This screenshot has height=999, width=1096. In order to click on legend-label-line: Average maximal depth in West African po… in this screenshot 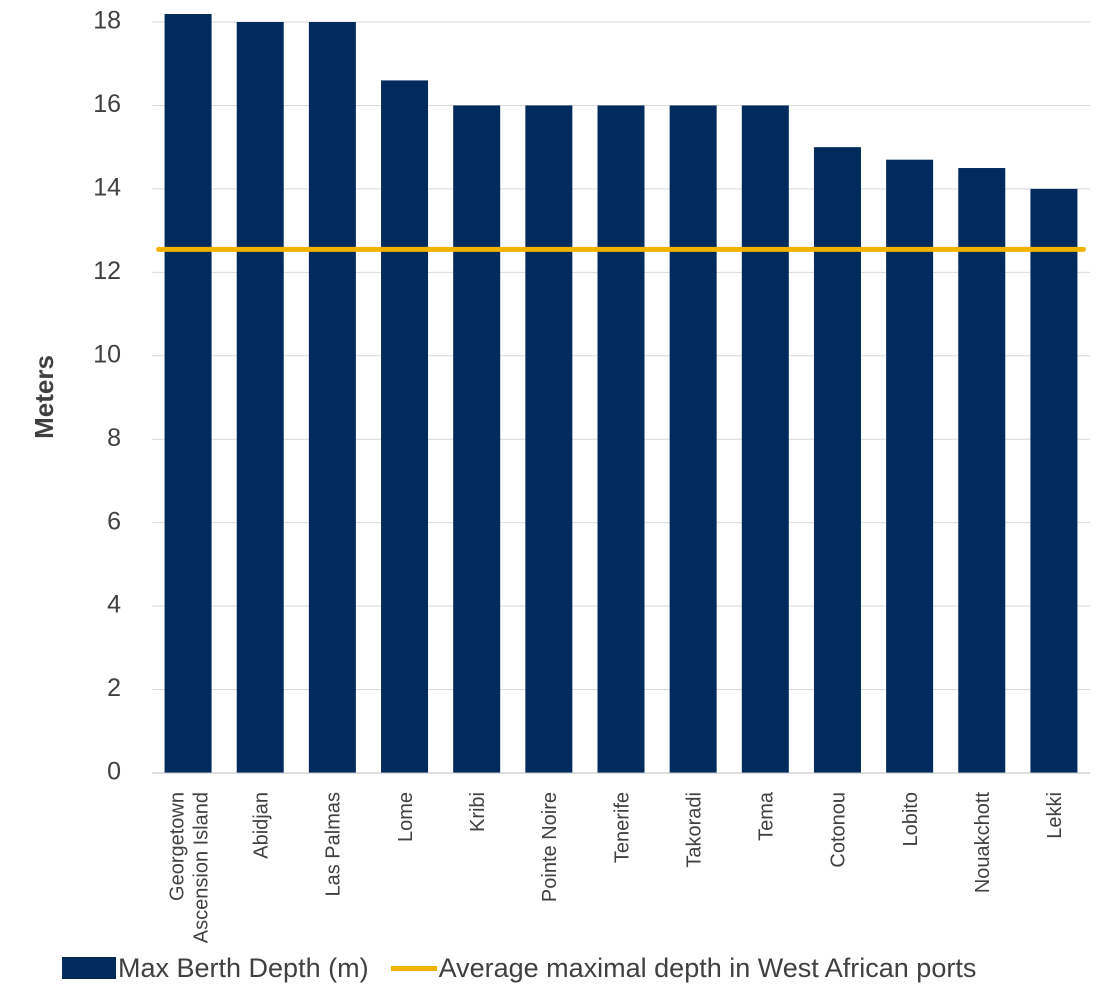, I will do `click(707, 967)`.